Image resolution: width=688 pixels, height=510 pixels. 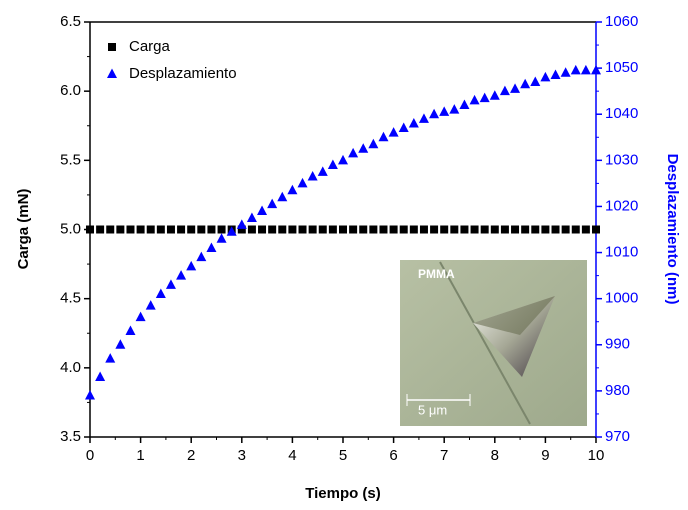 What do you see at coordinates (621, 159) in the screenshot?
I see `y2-tick-label: 1030` at bounding box center [621, 159].